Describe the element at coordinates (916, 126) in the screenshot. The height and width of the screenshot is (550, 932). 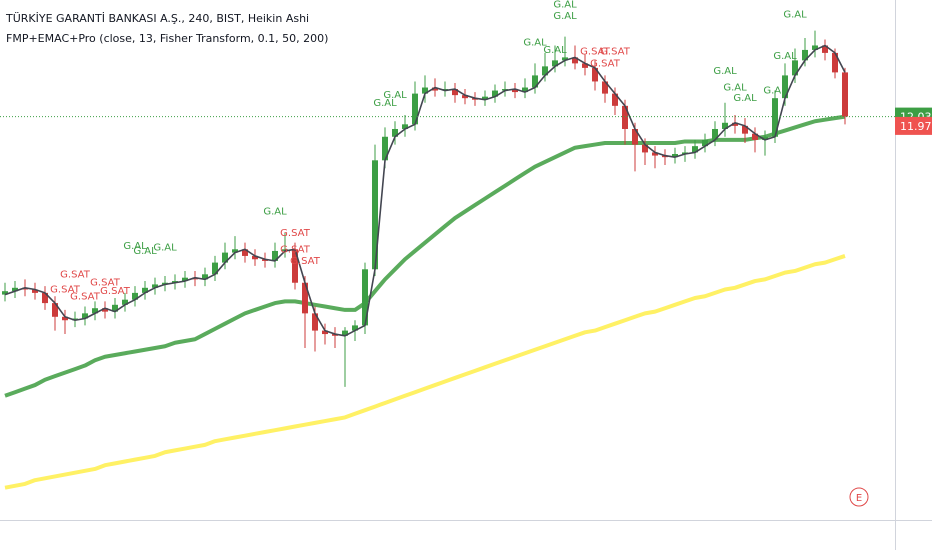
I see `ema-price-label: 11.97` at that location.